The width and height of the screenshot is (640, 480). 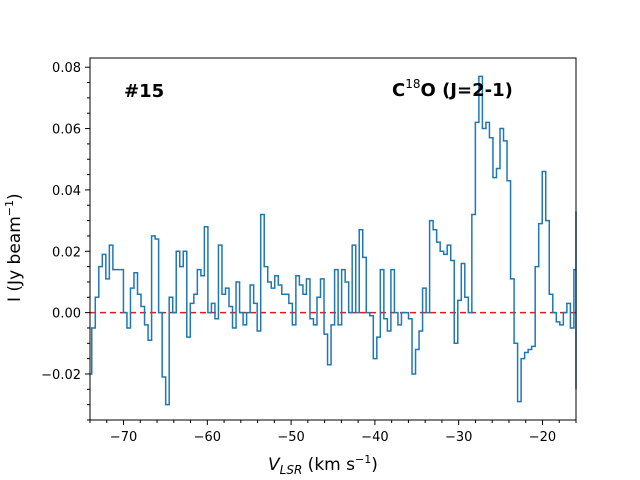 I want to click on y-tick-label: 0.04, so click(x=66, y=191).